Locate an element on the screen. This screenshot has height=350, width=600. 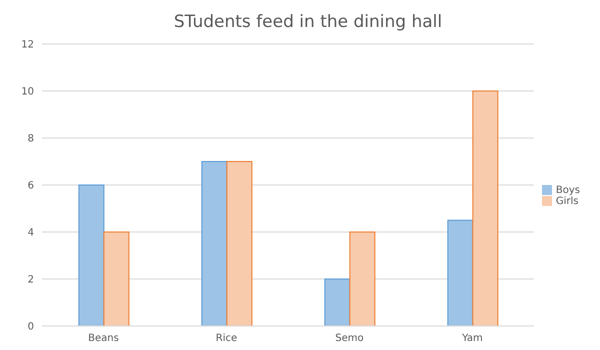
y-tick-label: 4 is located at coordinates (31, 233).